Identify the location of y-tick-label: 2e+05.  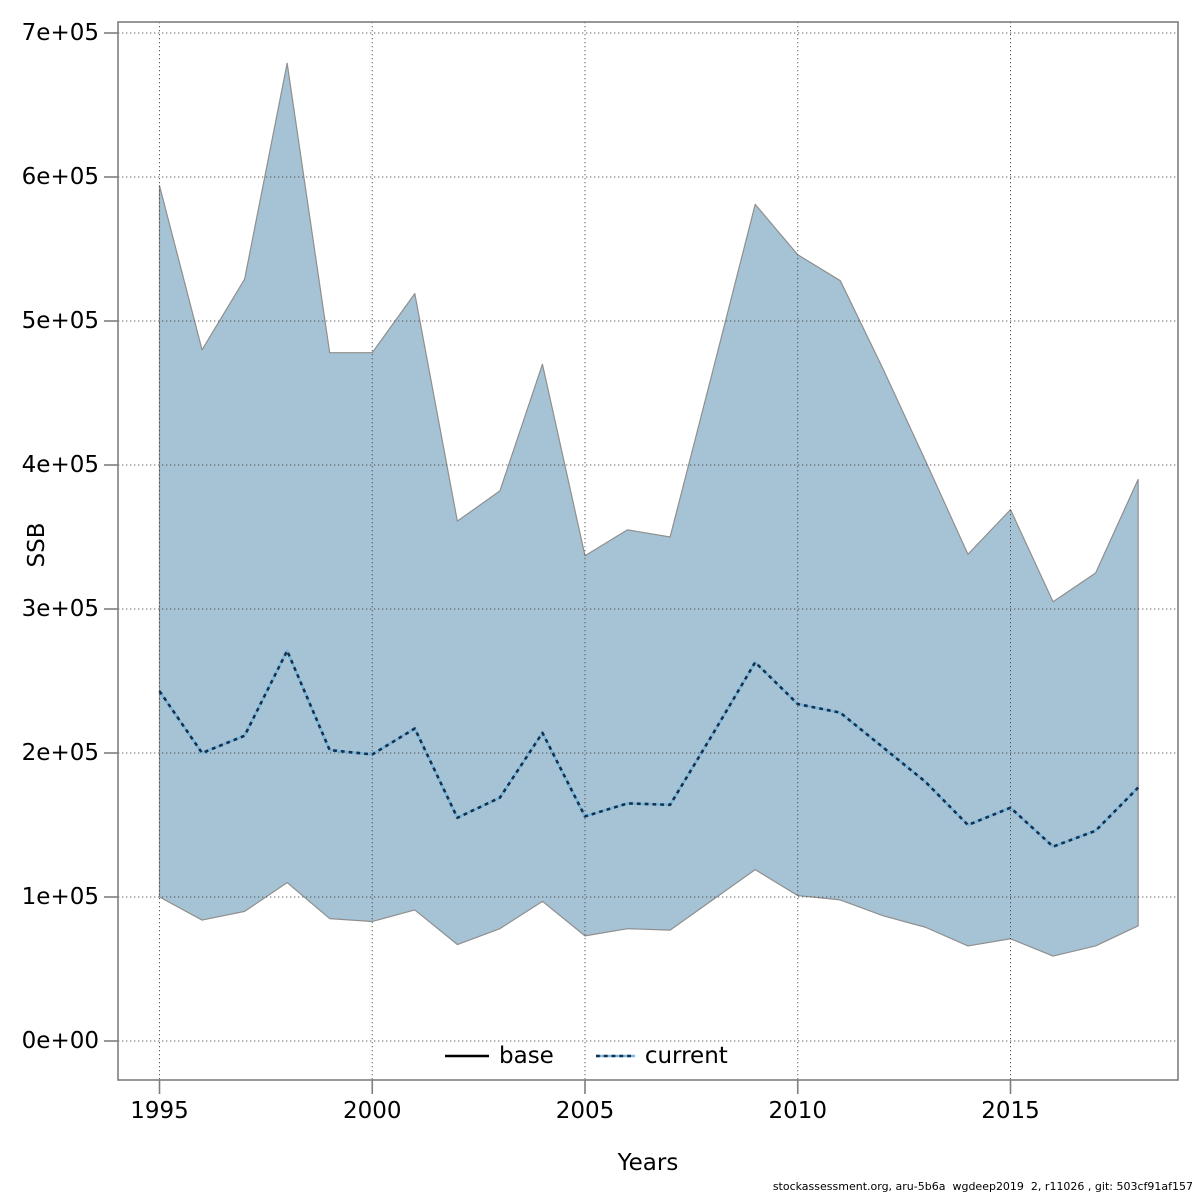
(60, 753).